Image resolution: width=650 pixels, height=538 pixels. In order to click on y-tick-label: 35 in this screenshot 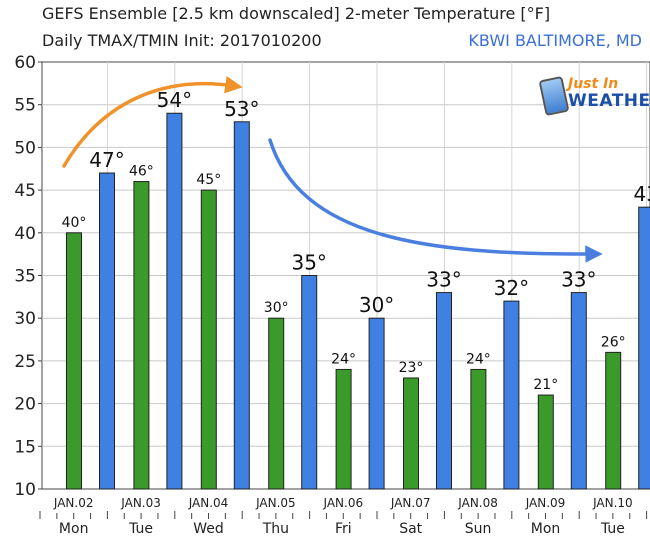, I will do `click(25, 277)`.